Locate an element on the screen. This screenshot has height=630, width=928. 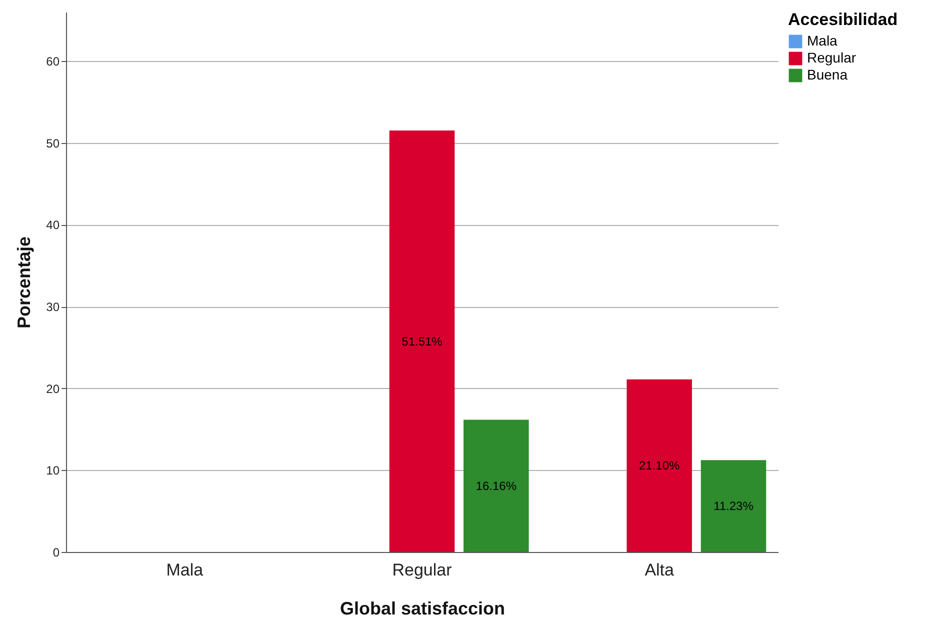
y-tick-label: 40 is located at coordinates (53, 225).